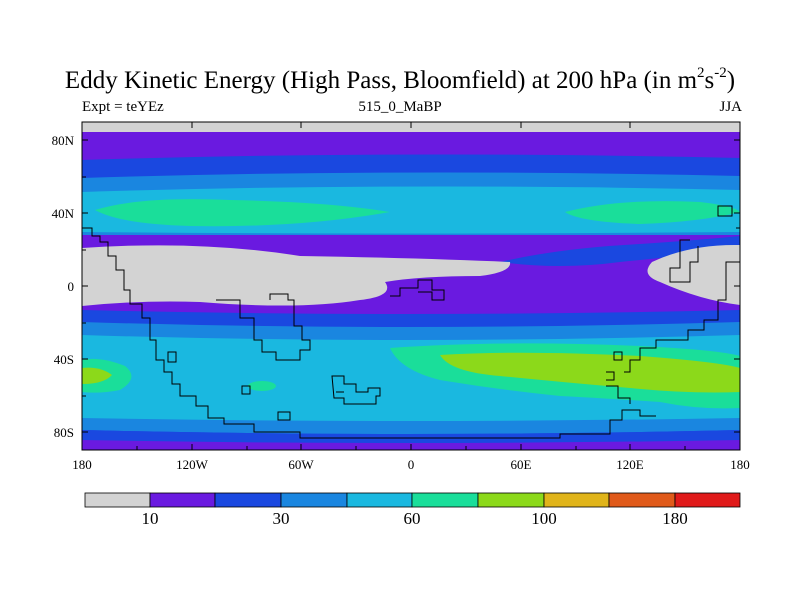 The image size is (800, 600). Describe the element at coordinates (521, 464) in the screenshot. I see `x-tick-label: 60E` at that location.